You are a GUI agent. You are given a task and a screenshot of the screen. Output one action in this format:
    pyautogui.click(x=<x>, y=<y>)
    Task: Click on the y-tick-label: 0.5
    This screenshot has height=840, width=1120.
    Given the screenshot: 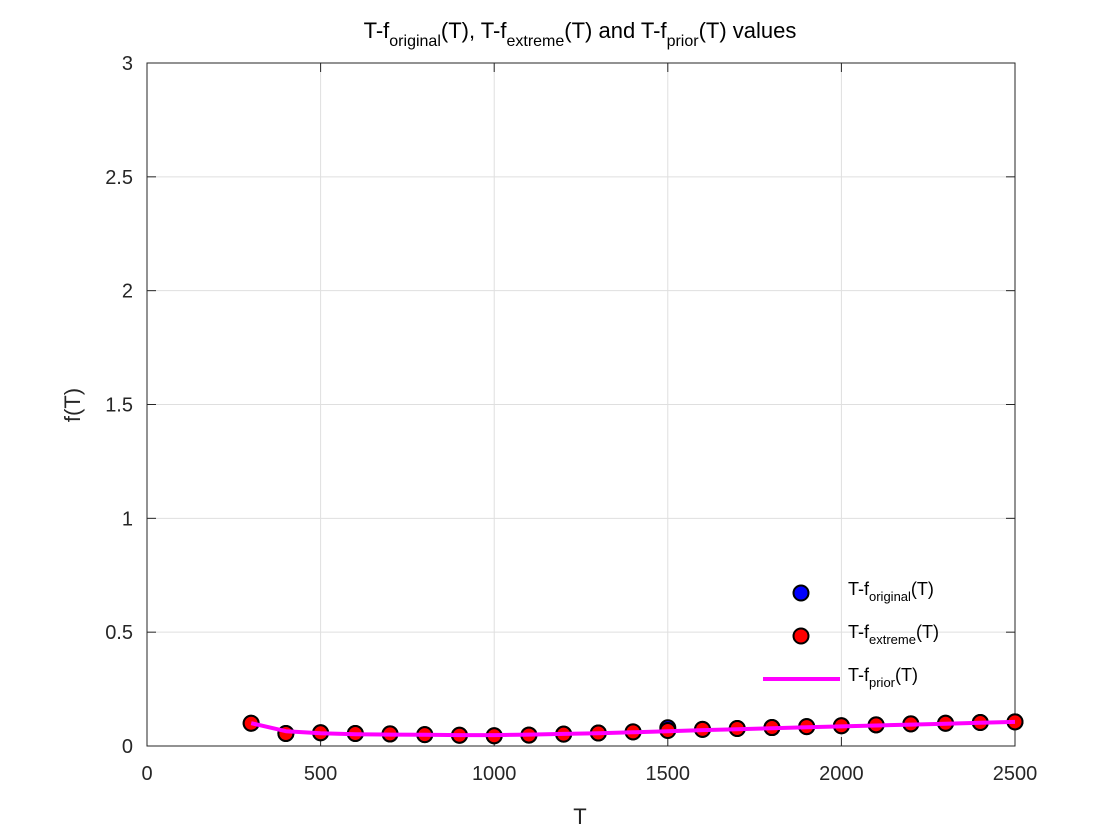 What is the action you would take?
    pyautogui.click(x=119, y=633)
    